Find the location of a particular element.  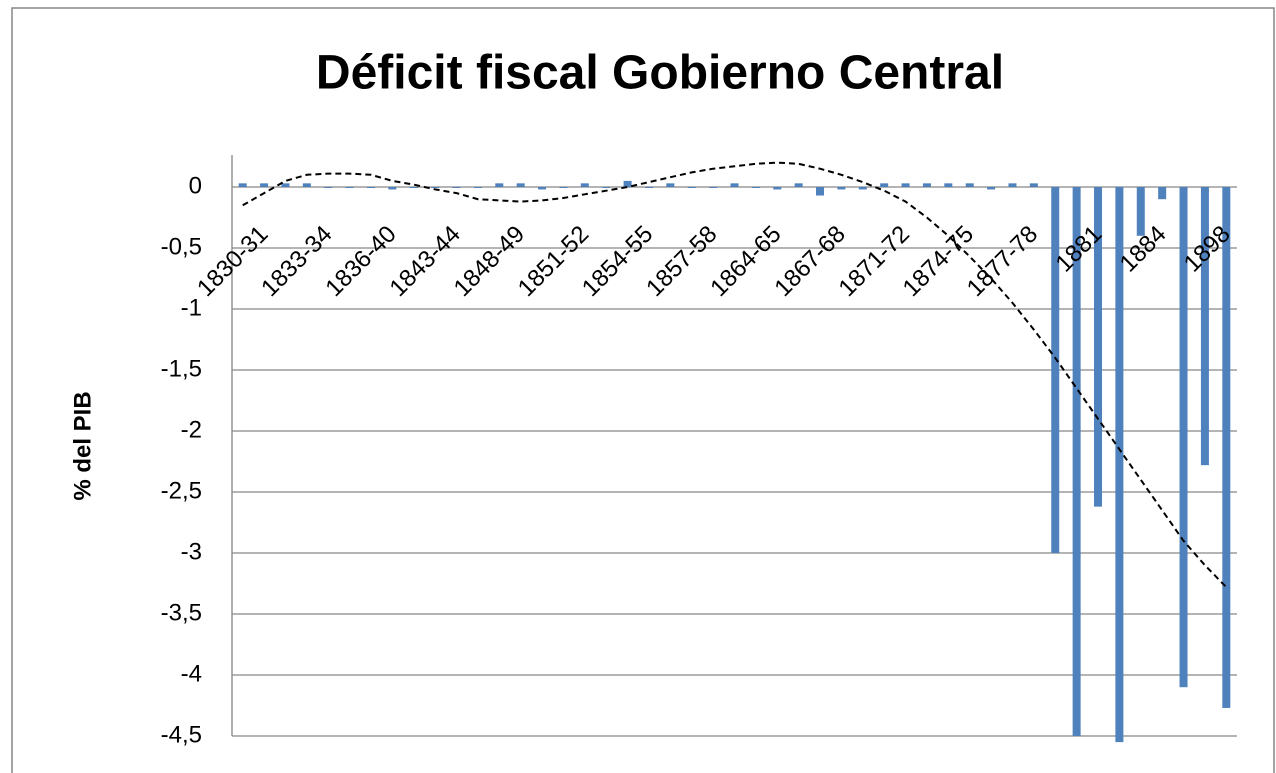

x-tick-label: 1843-44 is located at coordinates (424, 261).